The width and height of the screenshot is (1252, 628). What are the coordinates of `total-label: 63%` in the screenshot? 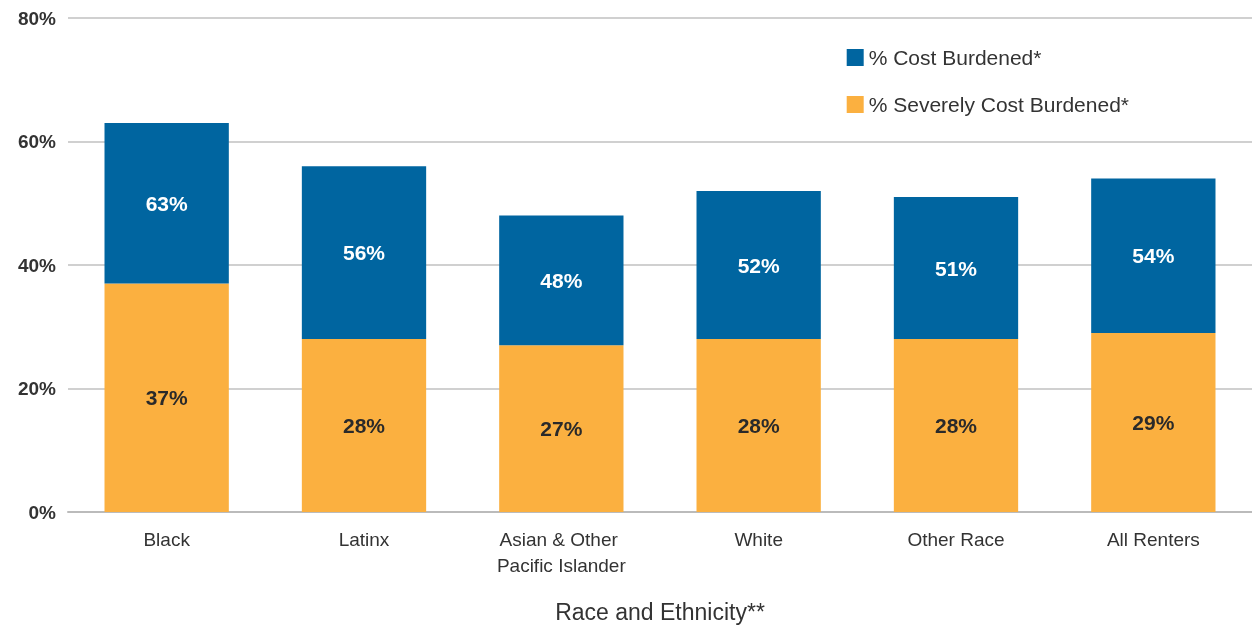 It's located at (167, 203).